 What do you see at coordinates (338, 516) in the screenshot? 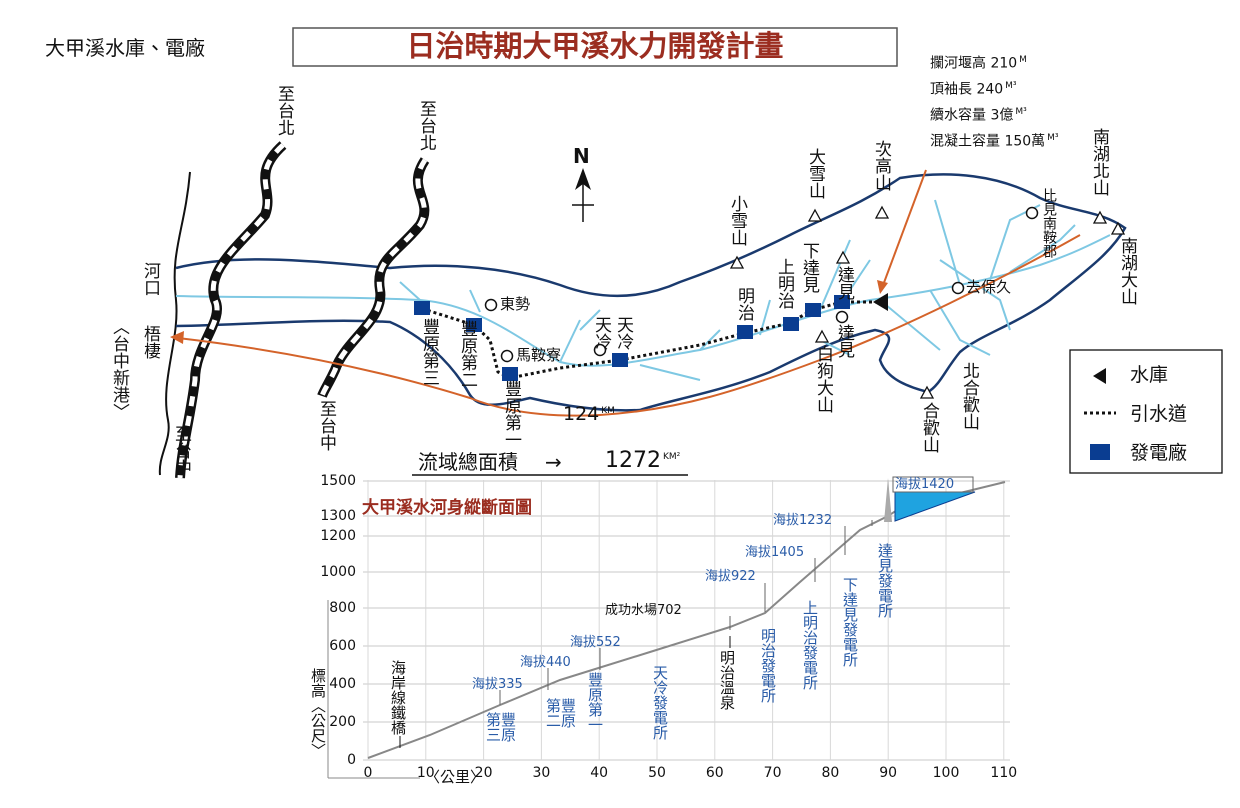
I see `y-tick-label: 1300` at bounding box center [338, 516].